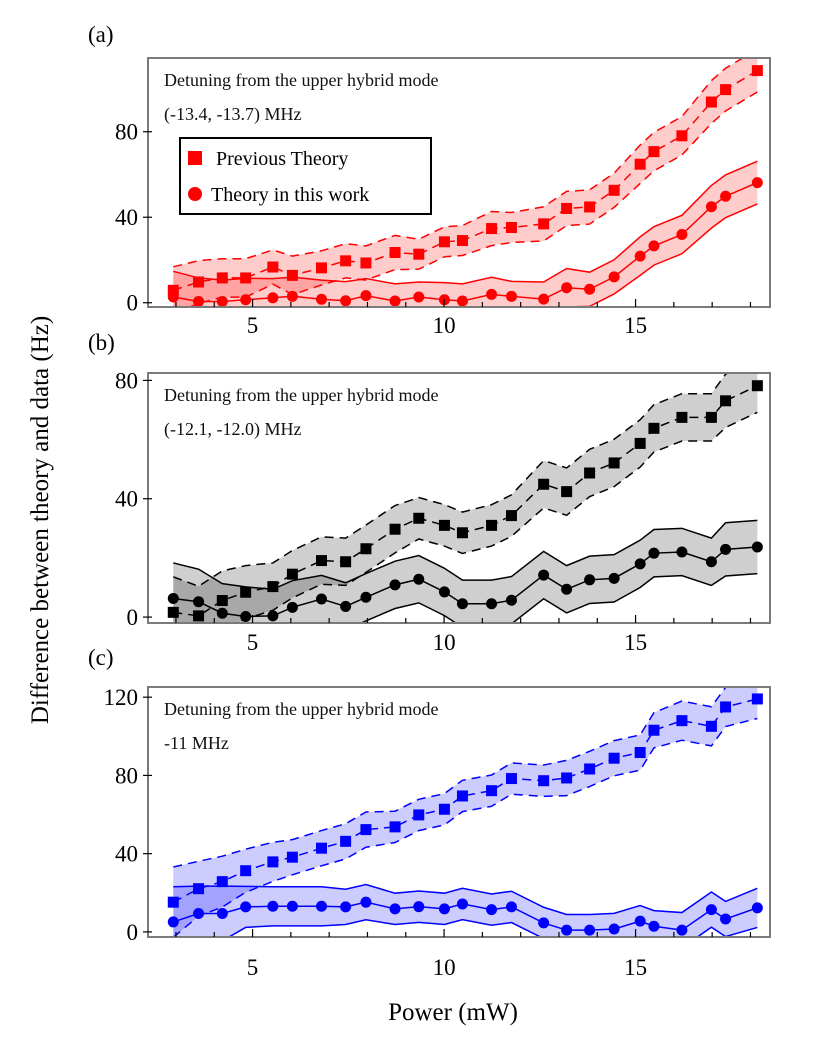 The height and width of the screenshot is (1038, 830). I want to click on x-tick-label: 5, so click(253, 325).